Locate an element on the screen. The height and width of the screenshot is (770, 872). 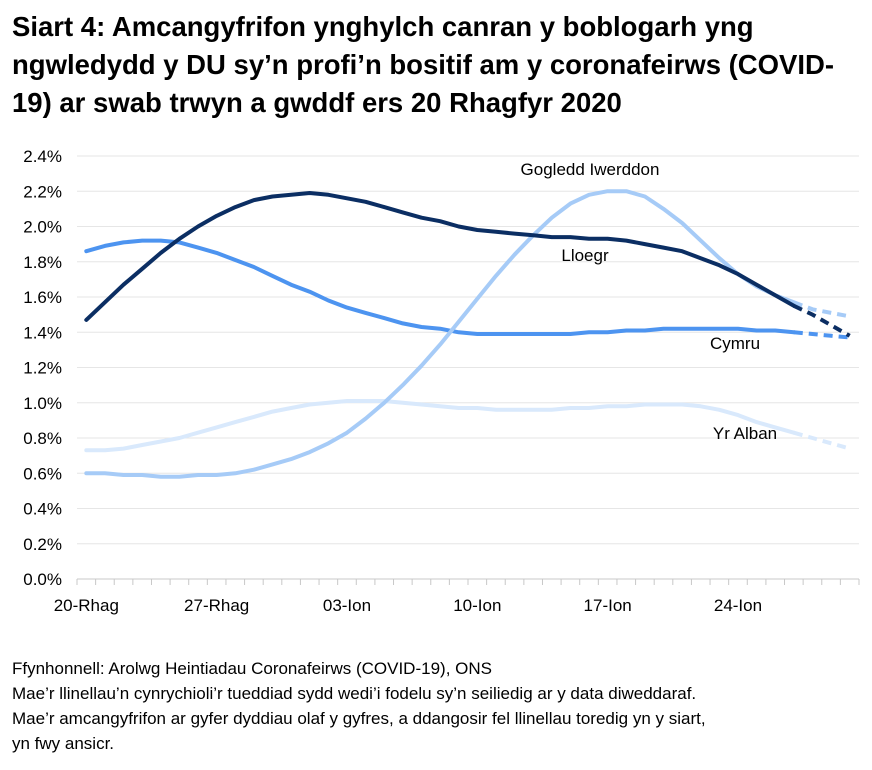
y-tick-label: 0.0% is located at coordinates (42, 579).